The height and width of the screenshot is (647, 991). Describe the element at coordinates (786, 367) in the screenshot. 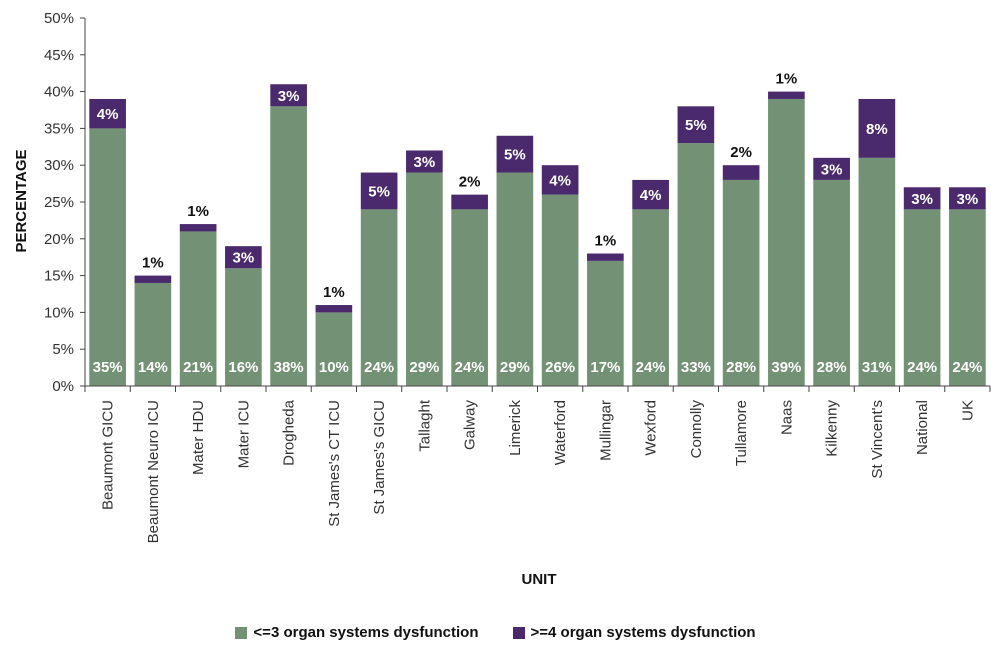

I see `bar-low-label: 39%` at that location.